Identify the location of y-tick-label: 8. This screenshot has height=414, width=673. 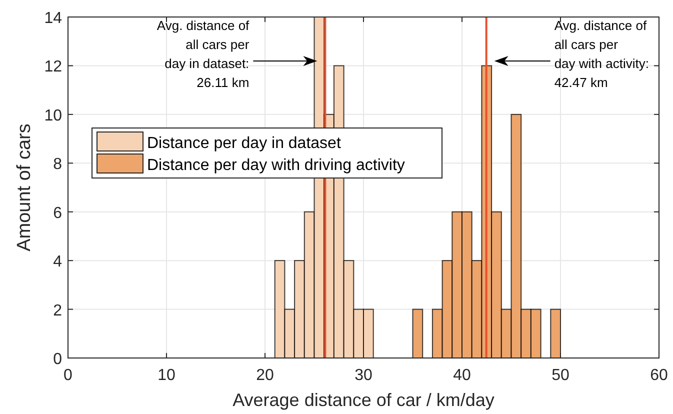
(57, 165).